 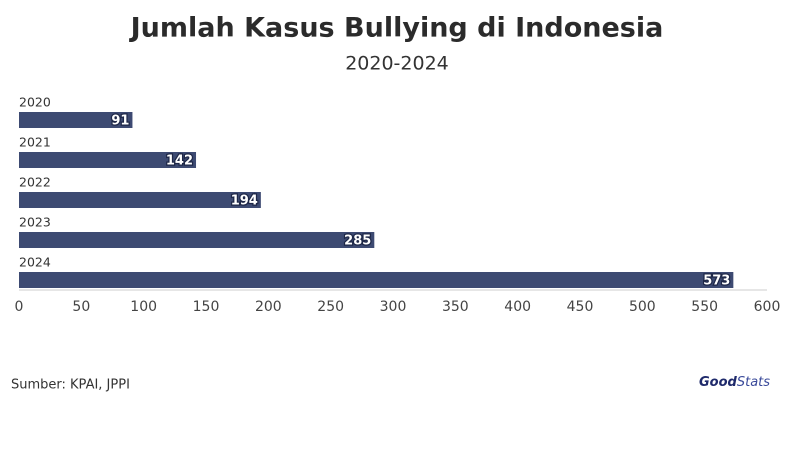 What do you see at coordinates (120, 121) in the screenshot?
I see `value-label: 91` at bounding box center [120, 121].